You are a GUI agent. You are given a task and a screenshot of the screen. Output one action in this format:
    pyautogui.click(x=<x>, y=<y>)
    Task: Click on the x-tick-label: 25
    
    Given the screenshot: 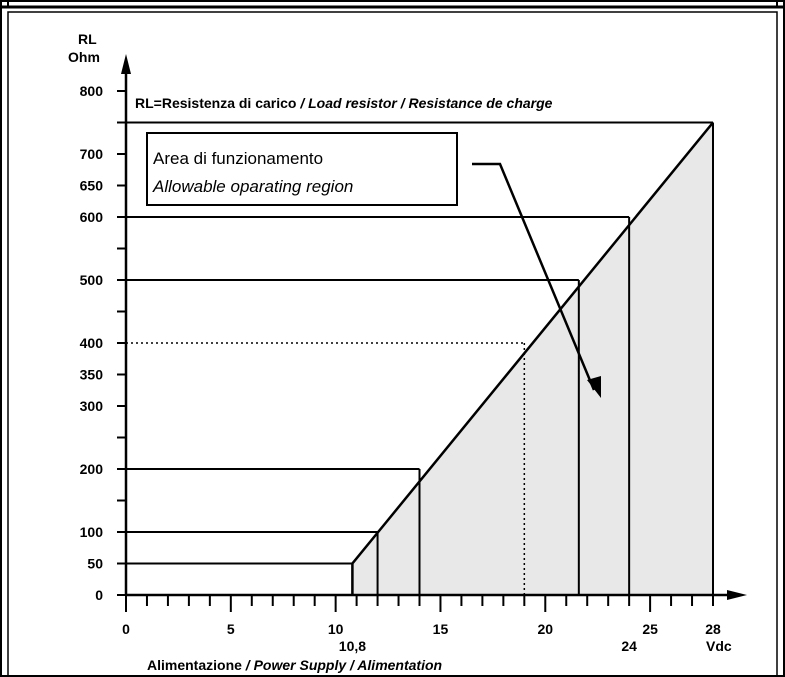 What is the action you would take?
    pyautogui.click(x=650, y=629)
    